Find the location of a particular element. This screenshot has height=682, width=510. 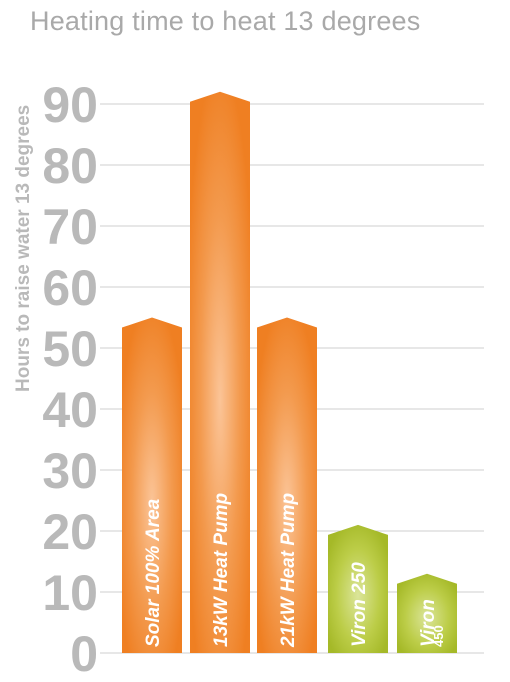

y-tick-0: 0 is located at coordinates (84, 654).